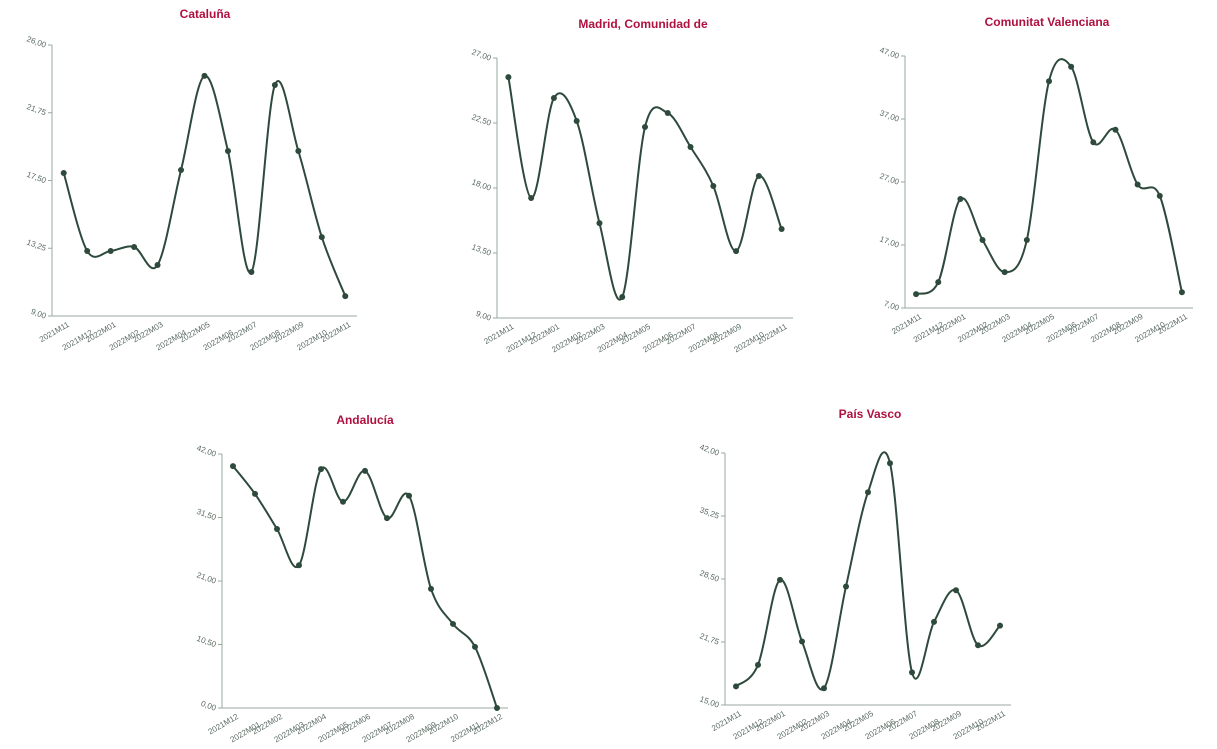  I want to click on y-tick-label: 17,50, so click(36, 177).